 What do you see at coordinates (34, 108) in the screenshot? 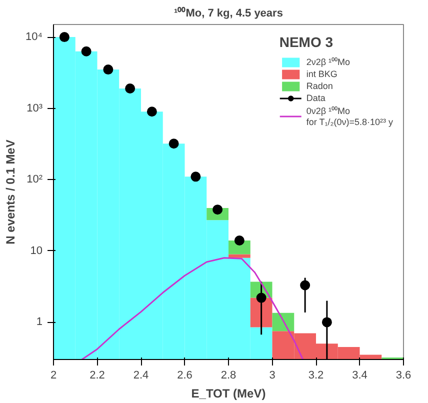
I see `y-tick-label: 10³` at bounding box center [34, 108].